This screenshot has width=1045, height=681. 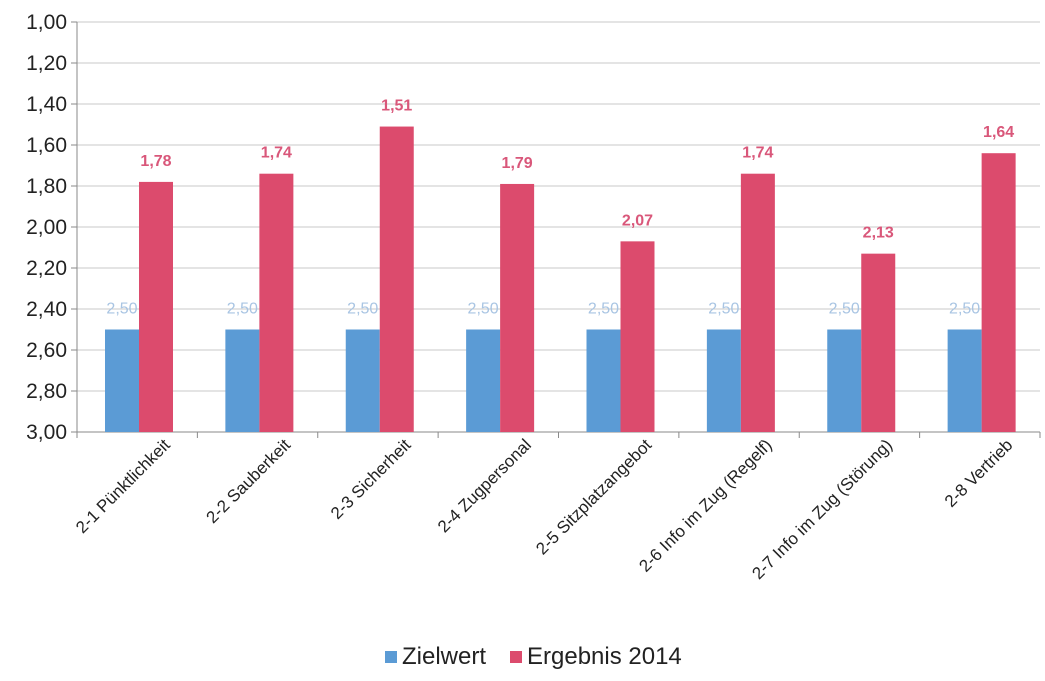 What do you see at coordinates (822, 509) in the screenshot?
I see `x-category-label: 2-7 Info im Zug (Störung)` at bounding box center [822, 509].